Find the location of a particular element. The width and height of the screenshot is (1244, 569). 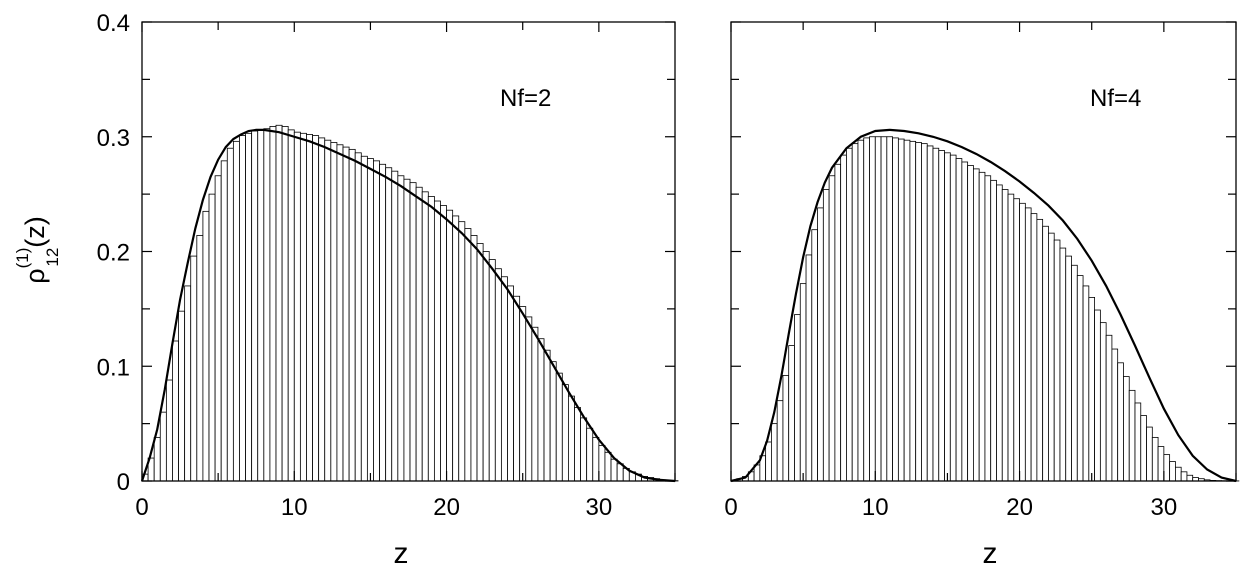

svg-text:ρ(1)12(z): ρ(1) 12(z) is located at coordinates (37, 250).